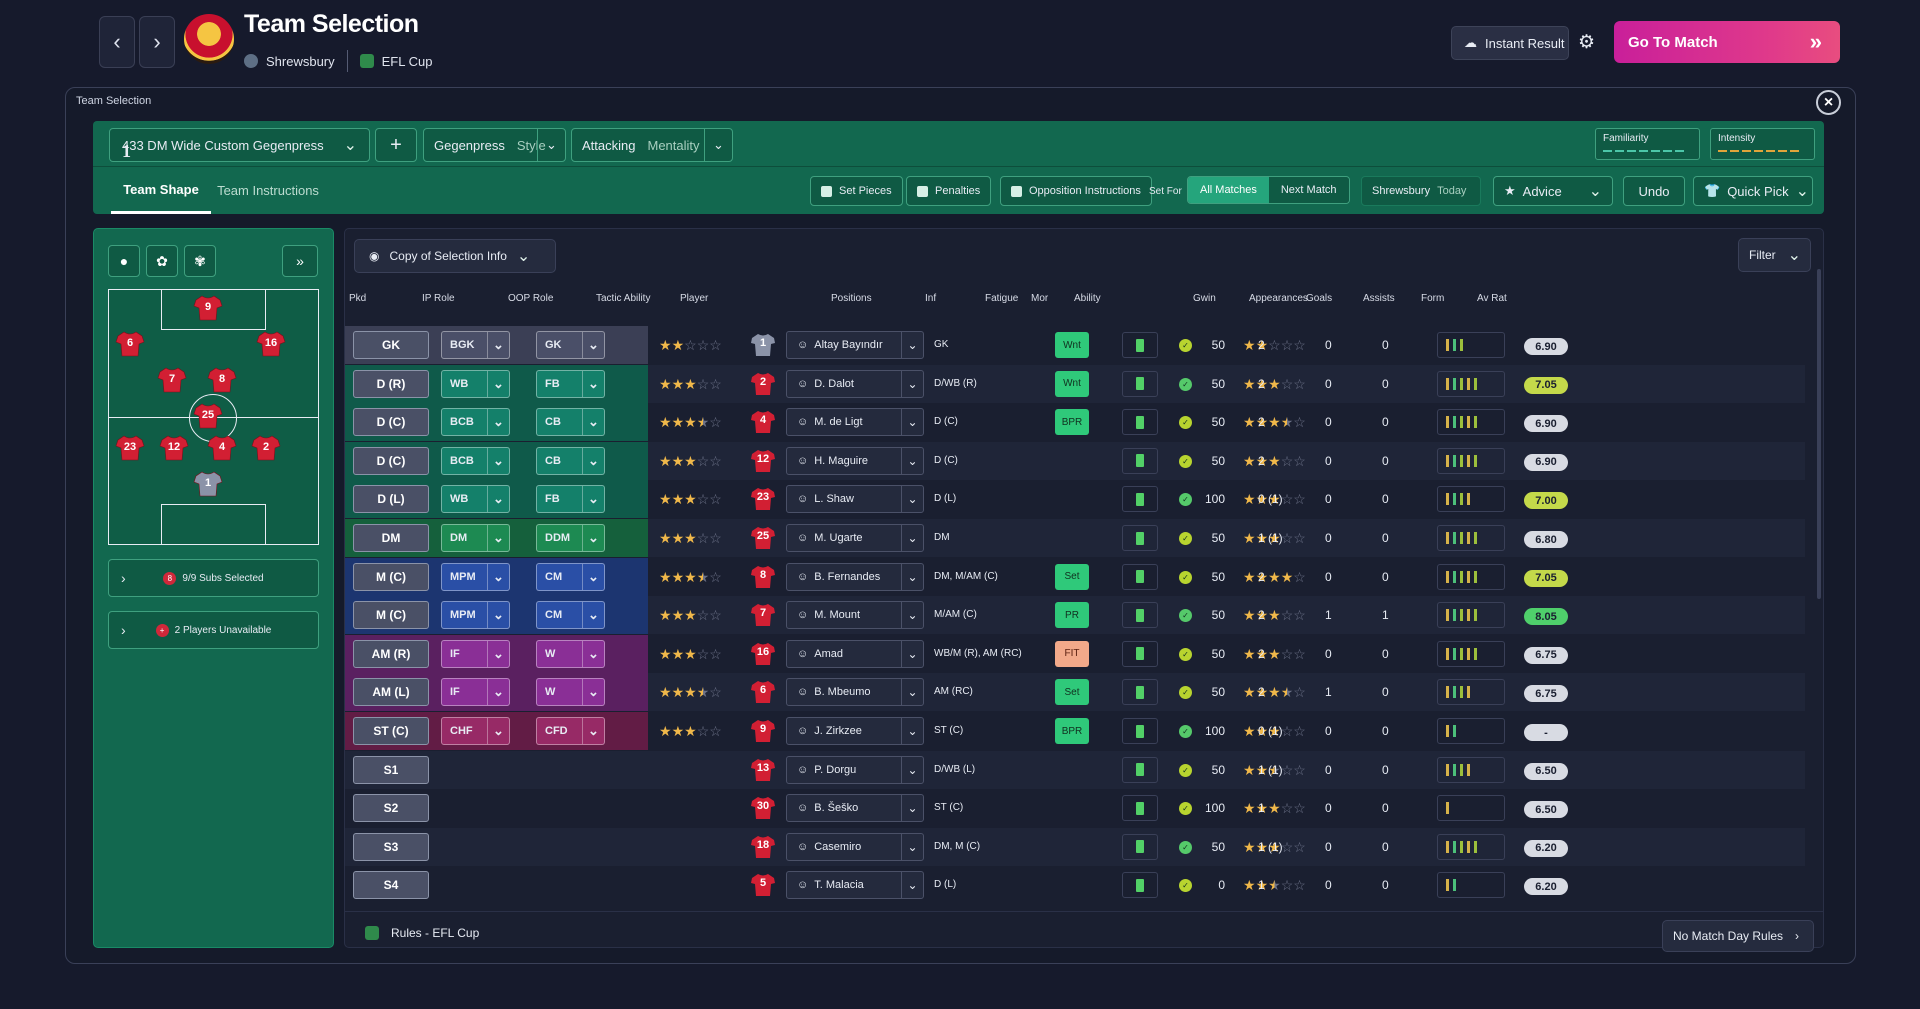 This screenshot has width=1920, height=1009. What do you see at coordinates (1510, 43) in the screenshot?
I see `instant-result-button: ☁ Instant Result` at bounding box center [1510, 43].